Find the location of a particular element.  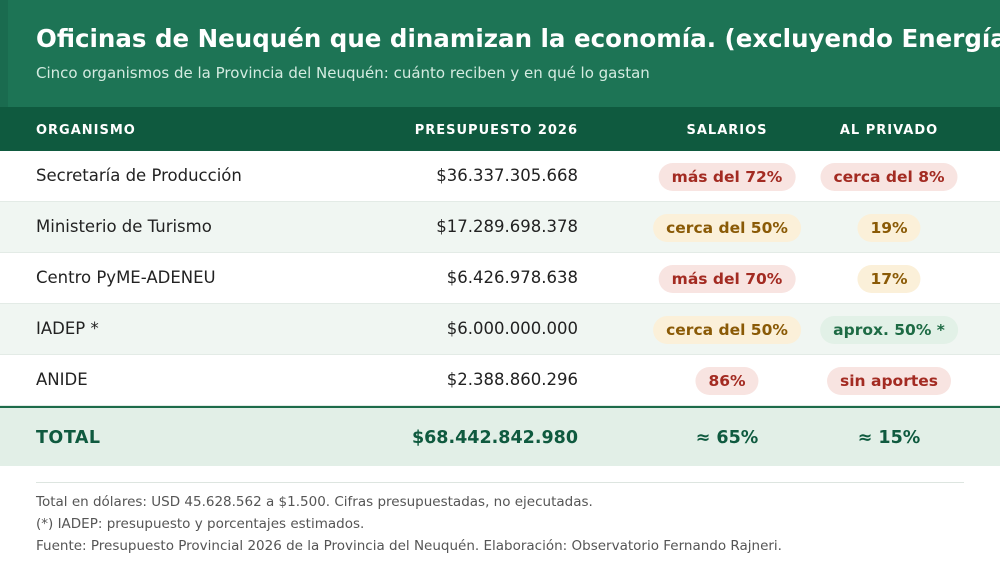

column-header-presupuesto: PRESUPUESTO 2026 is located at coordinates (496, 130).